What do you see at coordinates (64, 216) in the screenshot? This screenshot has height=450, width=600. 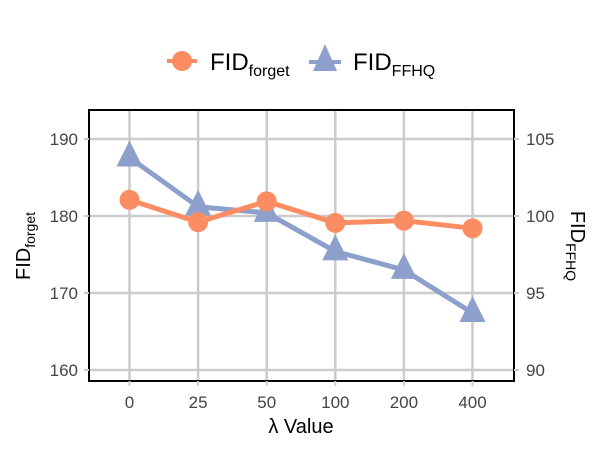 I see `left-tick-label: 180` at bounding box center [64, 216].